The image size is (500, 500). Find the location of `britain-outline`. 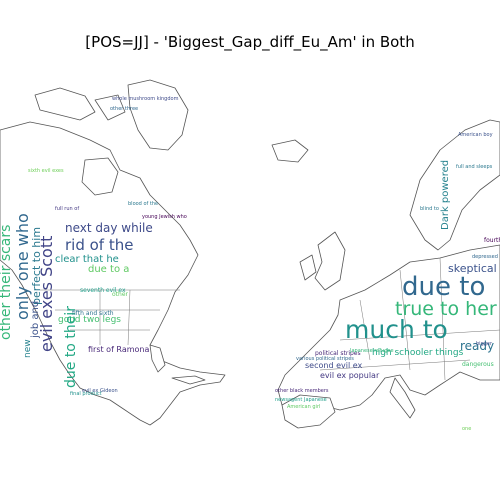

britain-outline is located at coordinates (330, 261).